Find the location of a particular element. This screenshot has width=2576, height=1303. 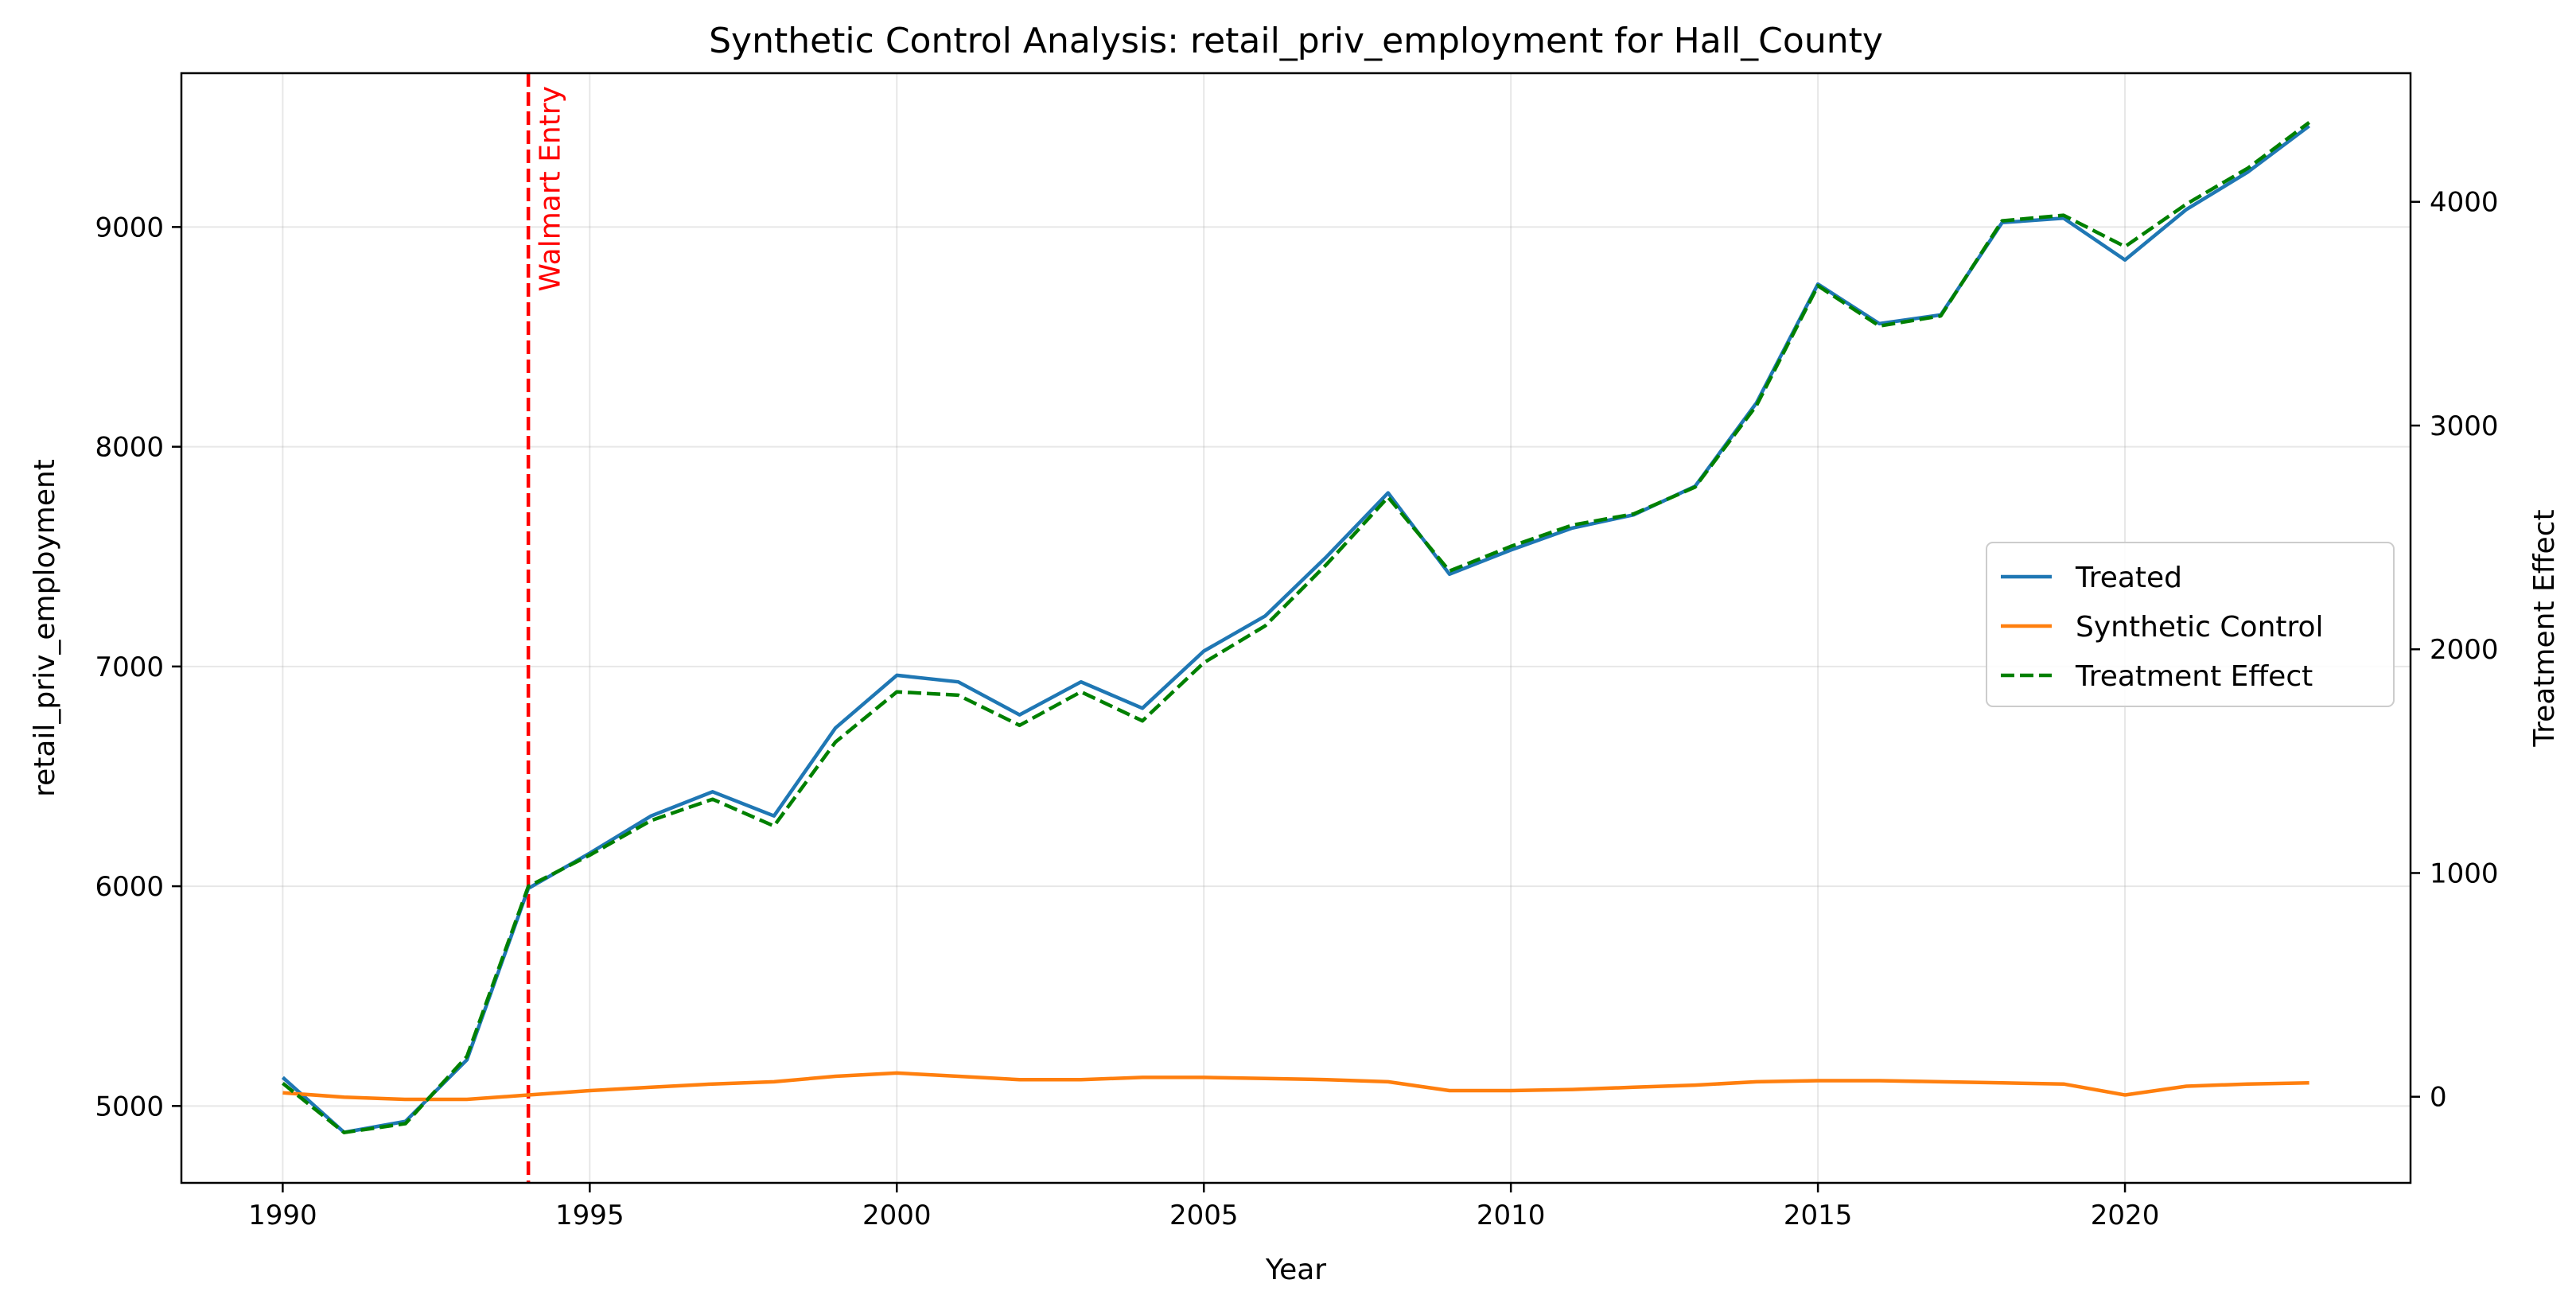

x-tick-label: 2010 is located at coordinates (1512, 1215).